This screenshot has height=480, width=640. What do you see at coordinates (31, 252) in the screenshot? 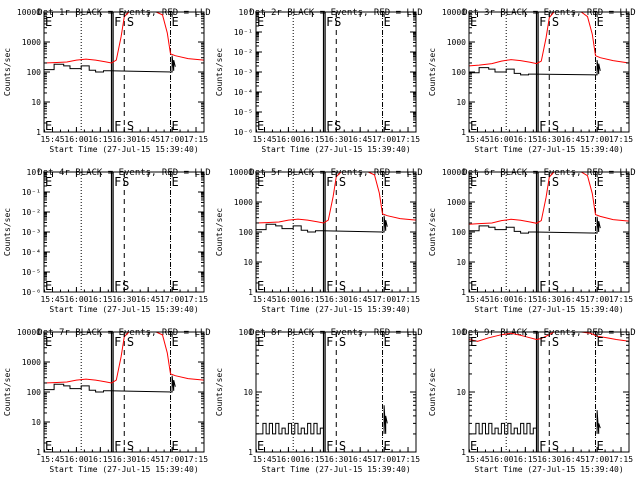
I see `y-tick-label: 10⁻⁴` at bounding box center [31, 252].